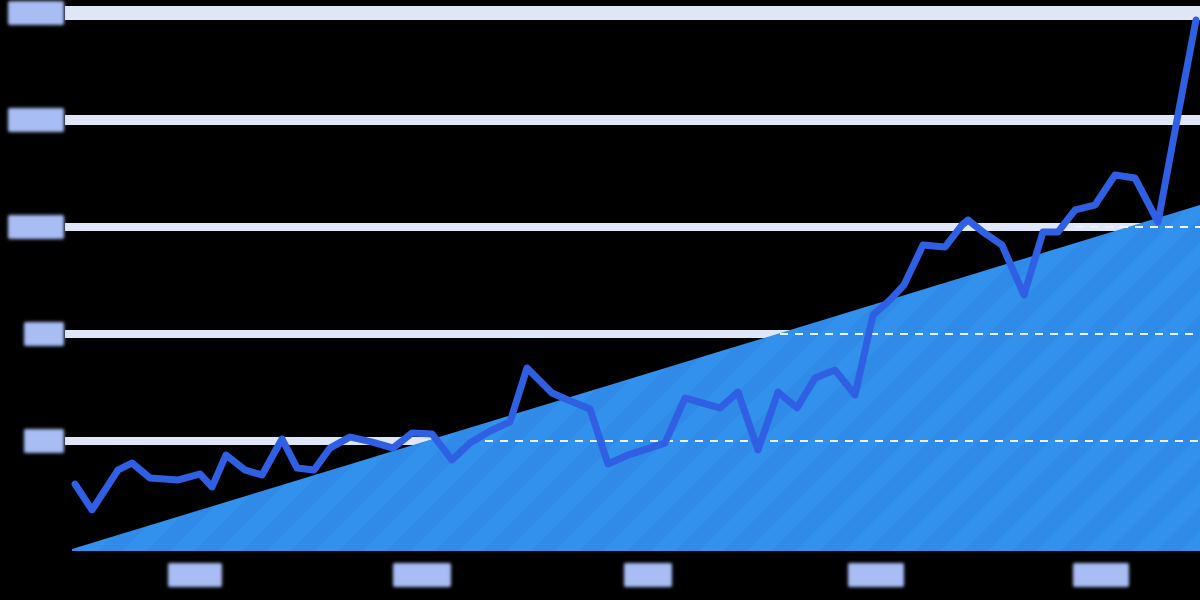 The image size is (1200, 600). Describe the element at coordinates (36, 120) in the screenshot. I see `y-axis-label-1: •••` at that location.